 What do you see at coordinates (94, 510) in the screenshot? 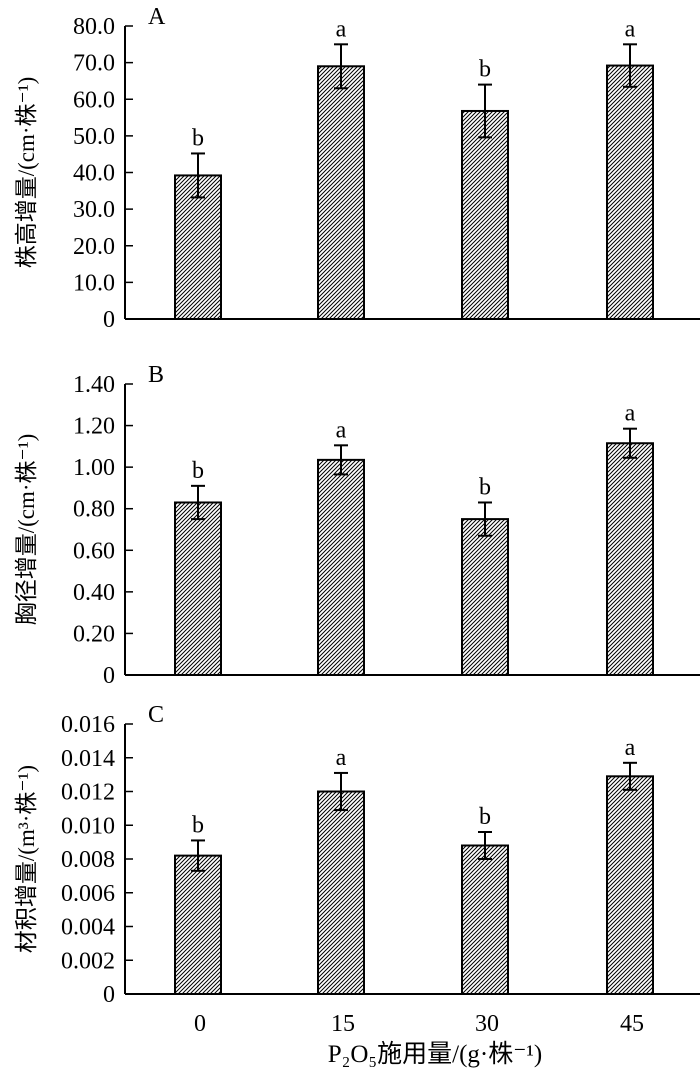
I see `y-tick-label: 0.80` at bounding box center [94, 510].